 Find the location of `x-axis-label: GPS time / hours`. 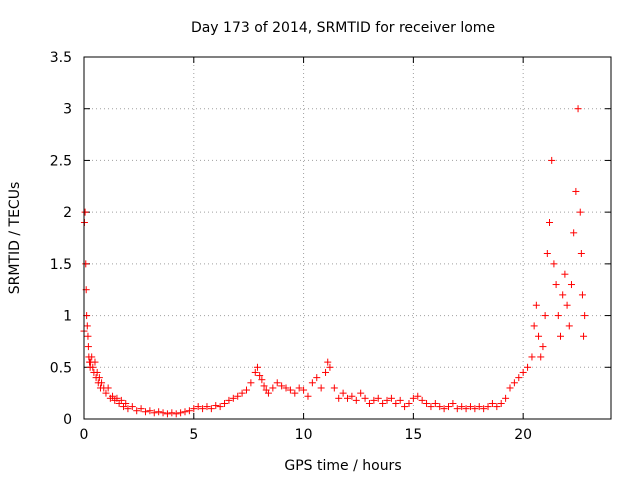

x-axis-label: GPS time / hours is located at coordinates (342, 466).